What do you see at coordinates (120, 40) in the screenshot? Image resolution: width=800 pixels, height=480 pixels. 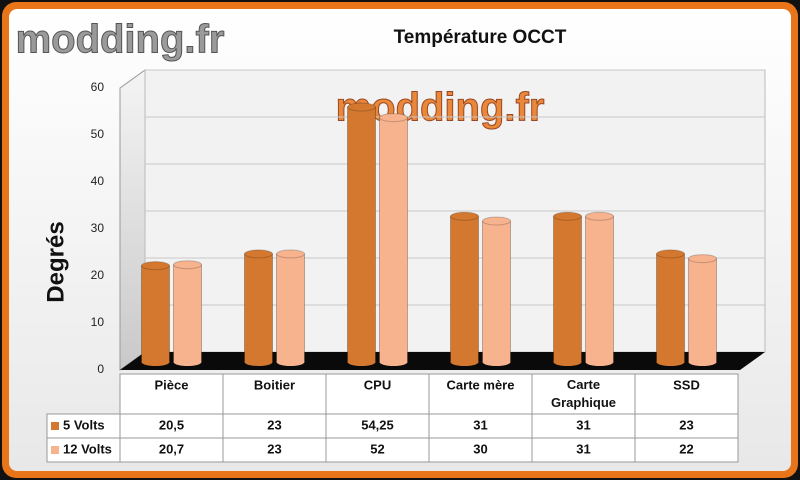 I see `watermark: modding.fr` at bounding box center [120, 40].